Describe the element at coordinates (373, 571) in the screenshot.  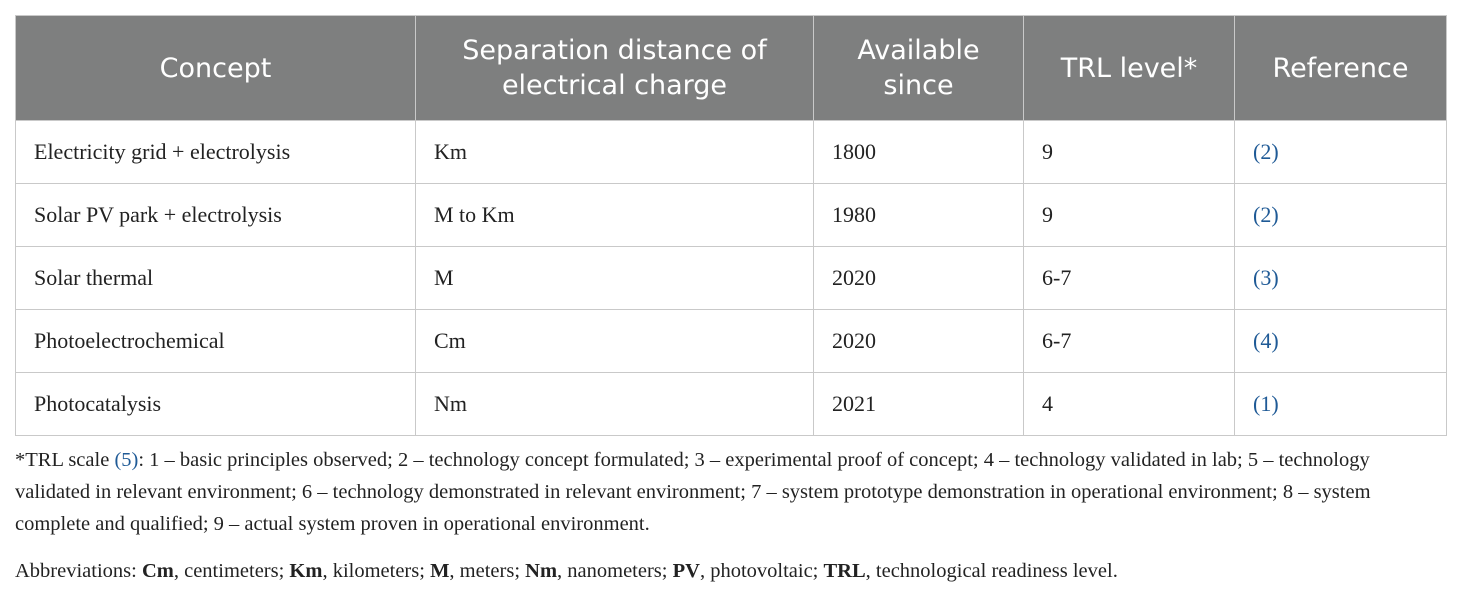
I see `abbreviation-definition: , kilometers;` at that location.